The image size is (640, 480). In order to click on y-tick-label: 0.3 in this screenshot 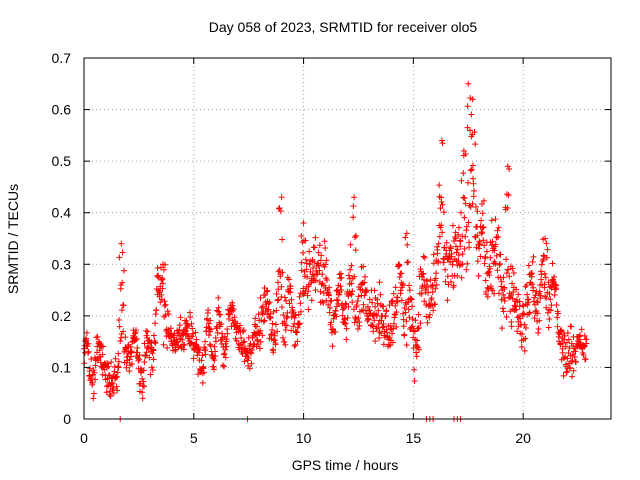, I will do `click(62, 264)`.